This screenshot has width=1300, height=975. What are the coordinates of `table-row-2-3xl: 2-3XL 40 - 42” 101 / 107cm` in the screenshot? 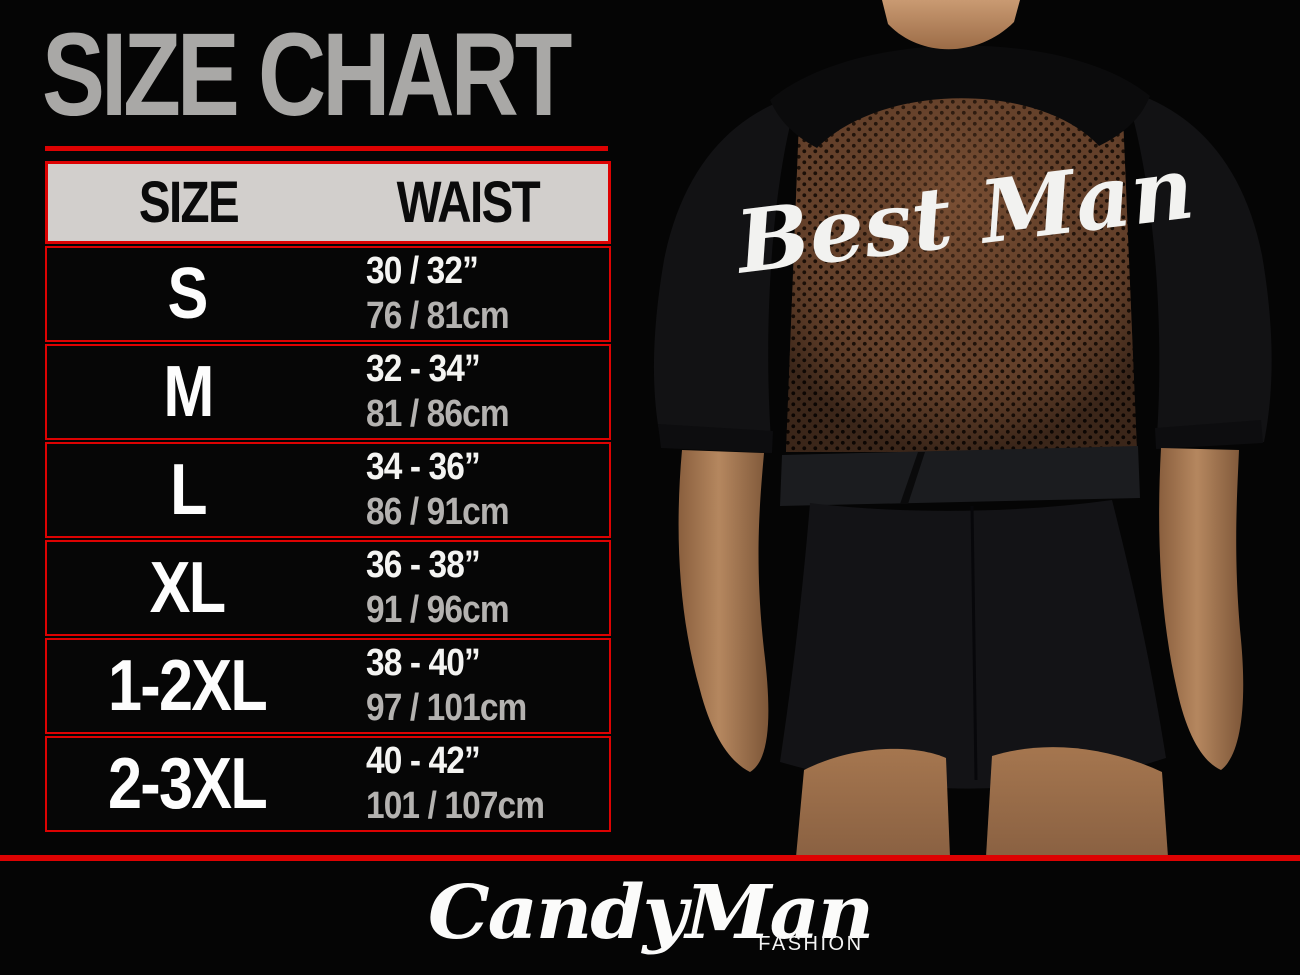 It's located at (328, 784).